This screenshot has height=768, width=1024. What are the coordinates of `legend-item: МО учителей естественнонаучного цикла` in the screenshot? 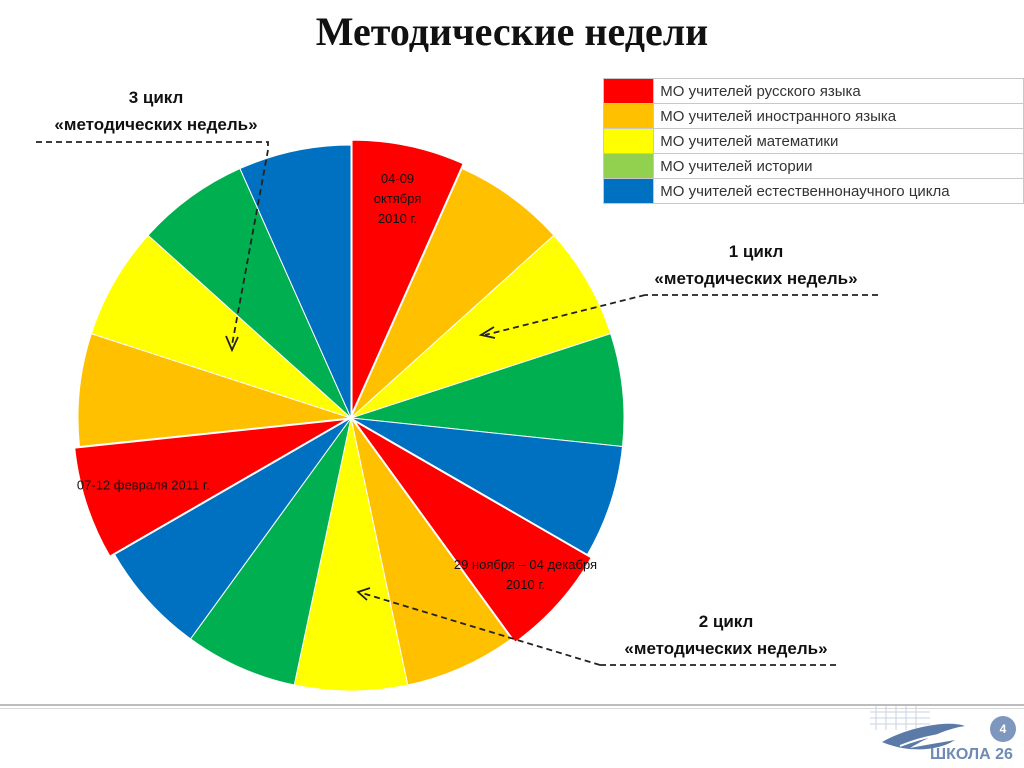 It's located at (813, 191).